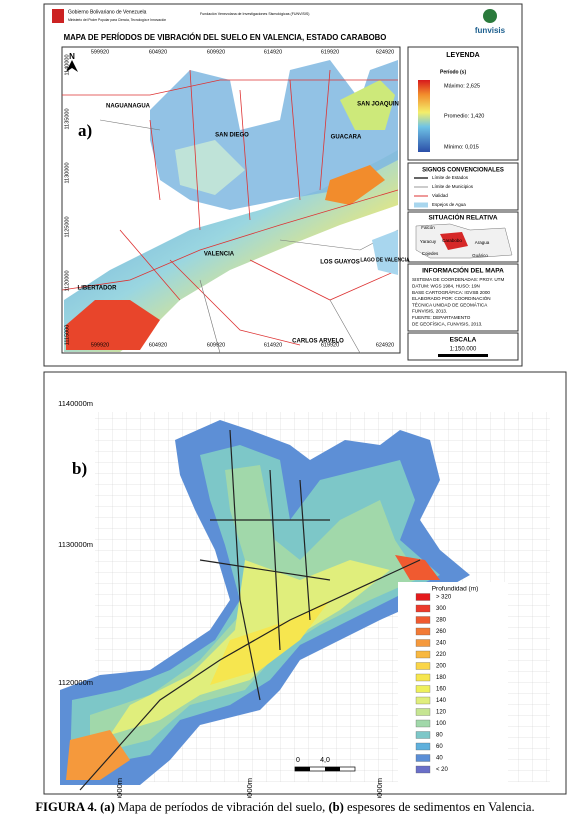 The width and height of the screenshot is (570, 828). Describe the element at coordinates (249, 788) in the screenshot. I see `x-coord: 510000m` at that location.